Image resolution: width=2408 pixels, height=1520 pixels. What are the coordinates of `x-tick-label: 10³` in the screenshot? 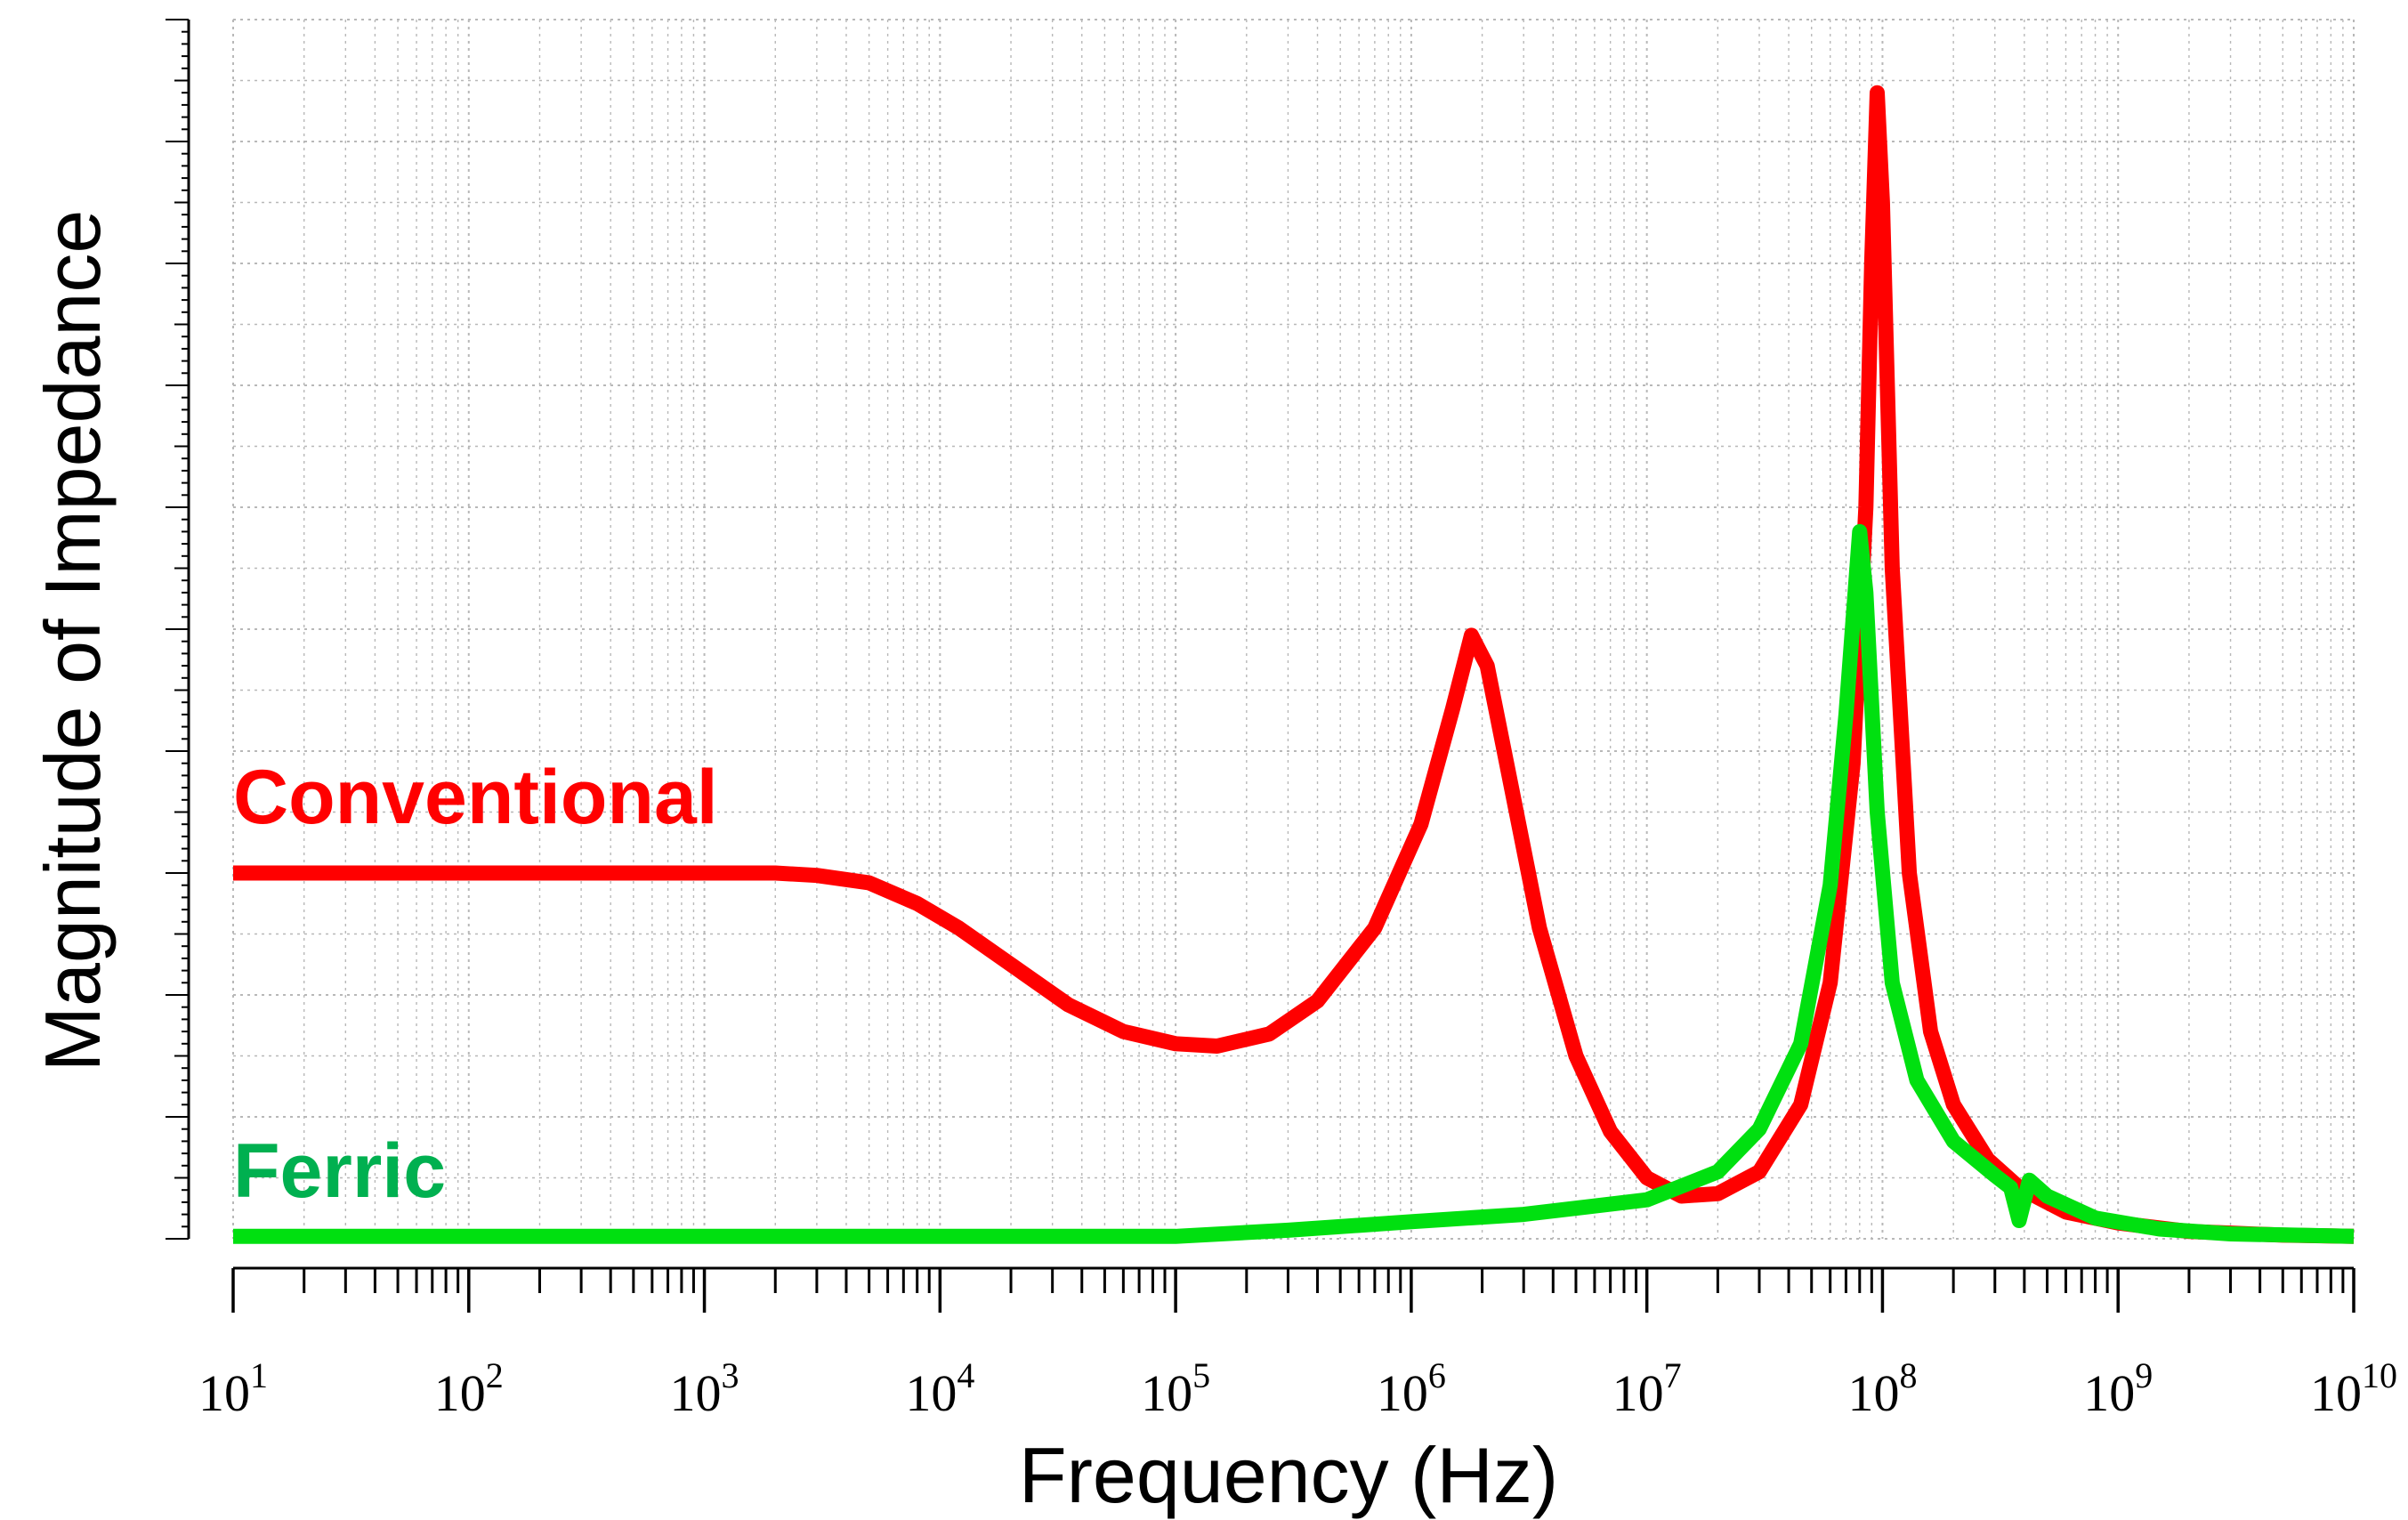 It's located at (704, 1388).